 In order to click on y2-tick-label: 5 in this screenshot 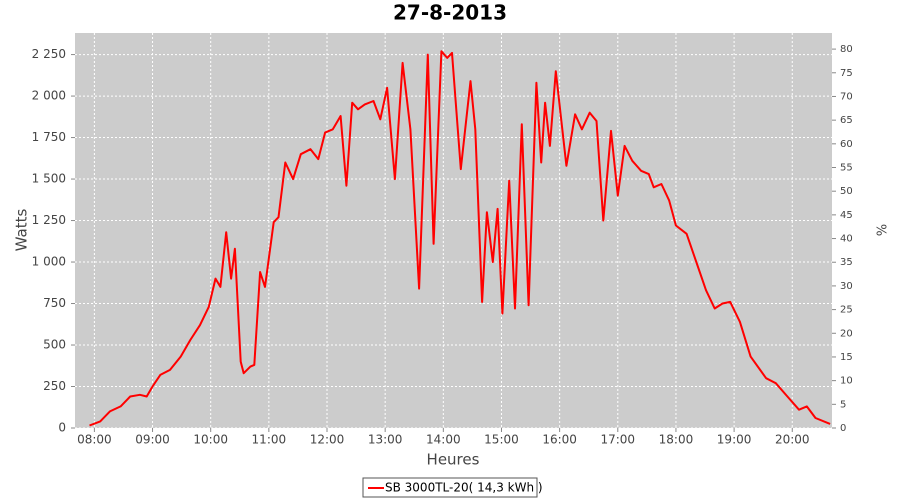, I will do `click(843, 404)`.